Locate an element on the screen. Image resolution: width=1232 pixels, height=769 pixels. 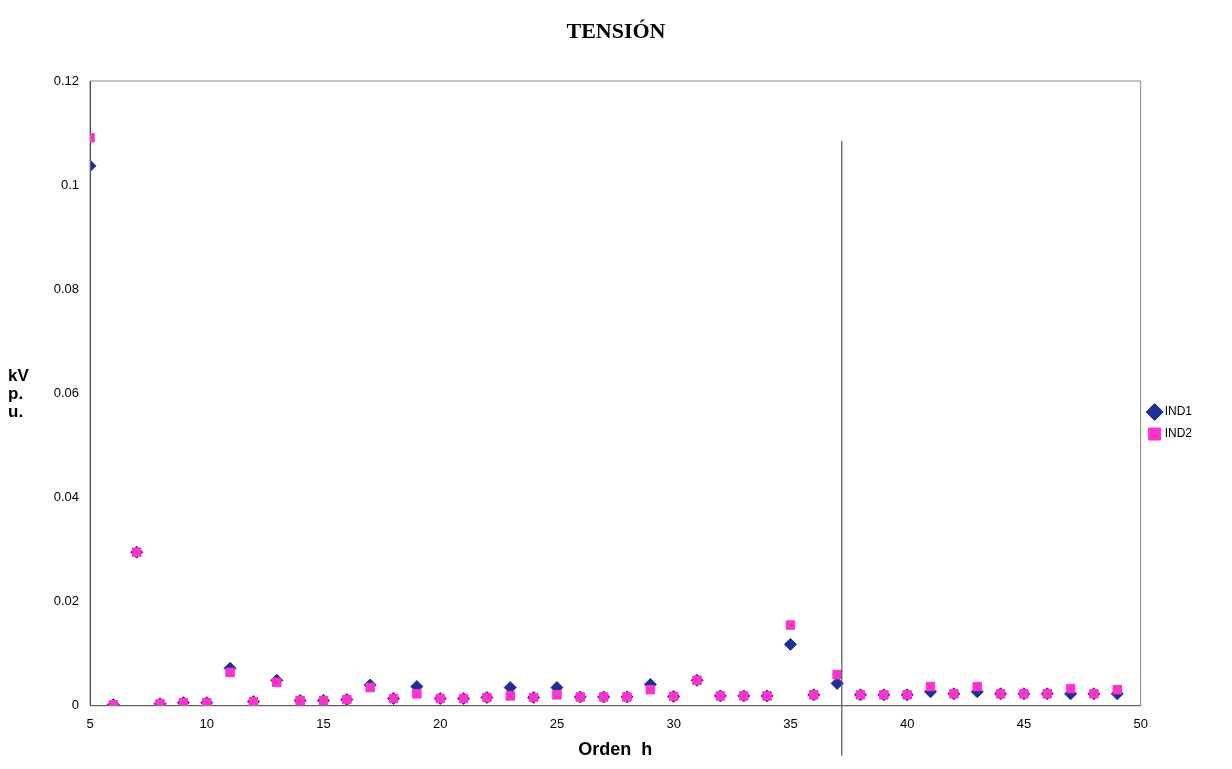
x-tick-label: 5 is located at coordinates (90, 724).